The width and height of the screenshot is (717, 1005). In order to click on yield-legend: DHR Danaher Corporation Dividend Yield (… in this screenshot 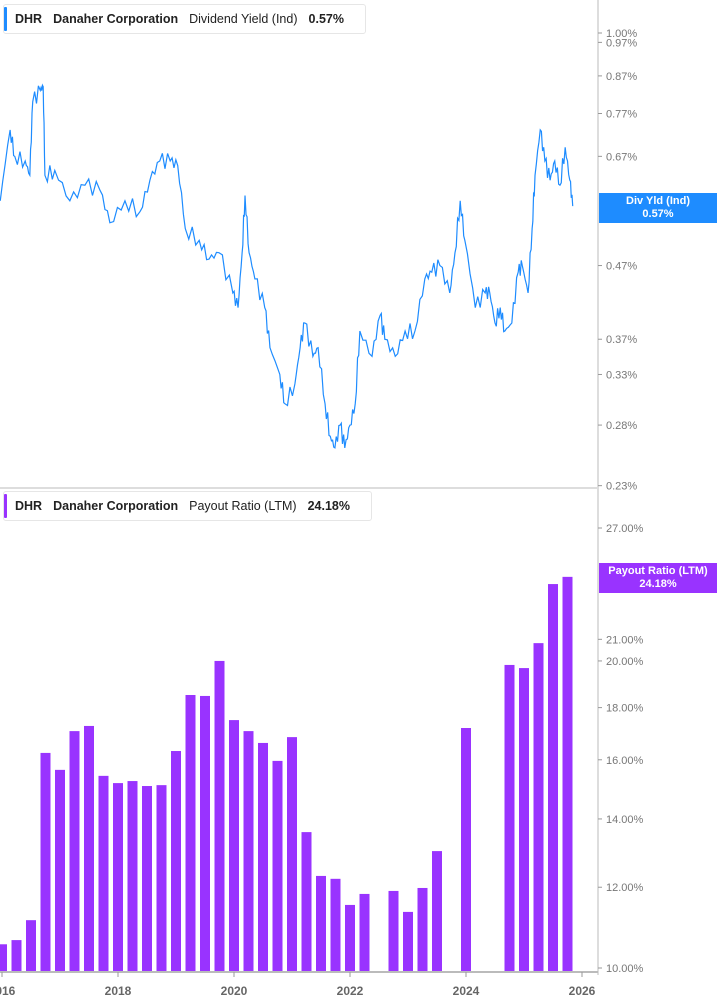, I will do `click(184, 19)`.